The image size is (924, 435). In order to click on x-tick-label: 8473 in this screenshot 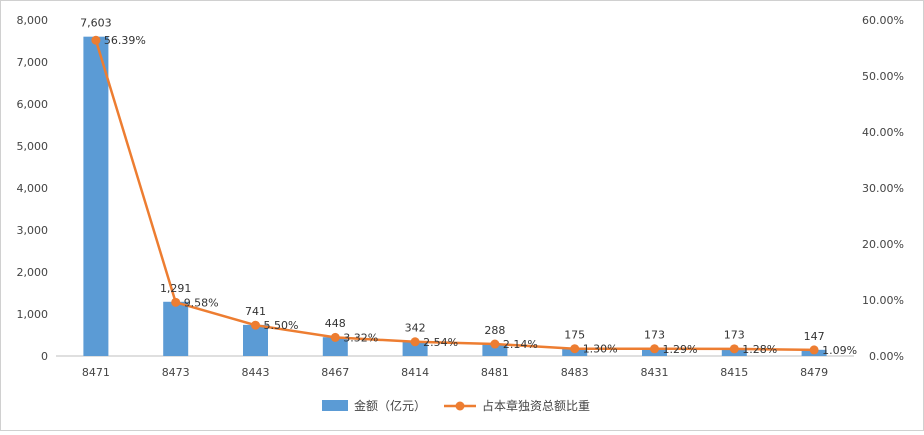, I will do `click(176, 372)`.